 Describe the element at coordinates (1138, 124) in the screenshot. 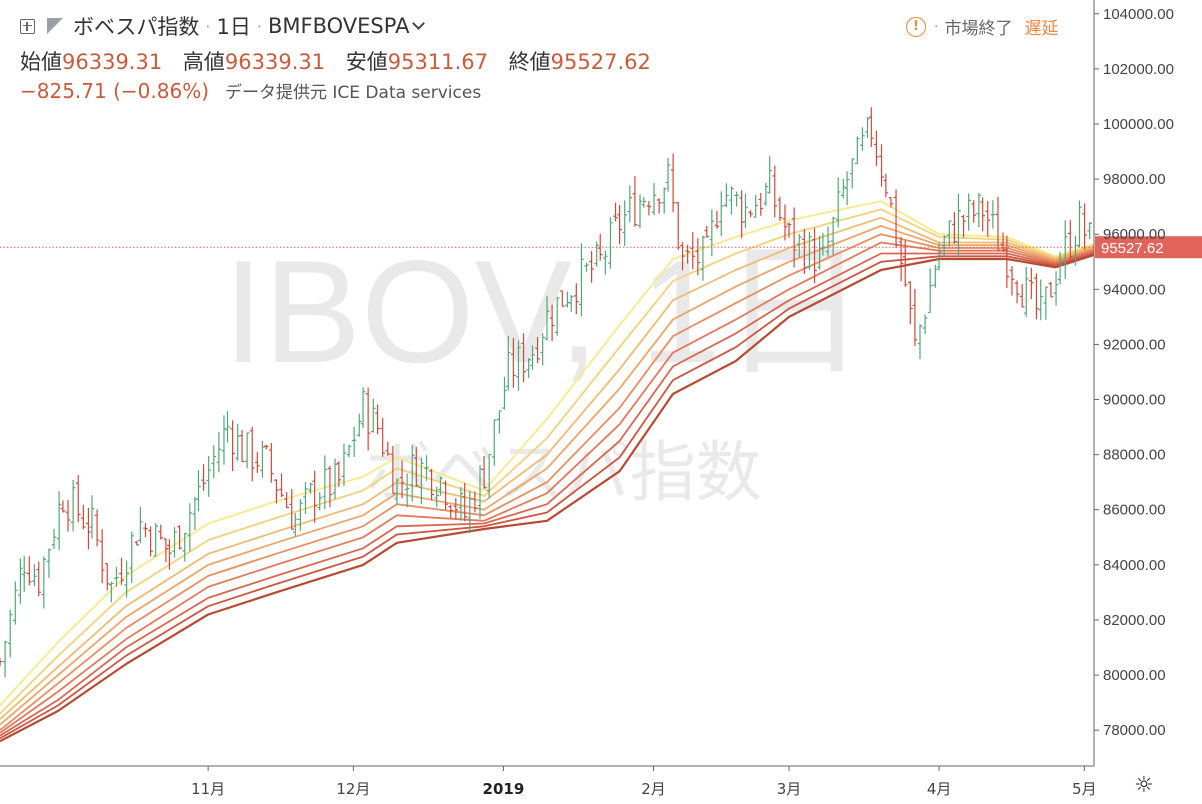

I see `price-tick-label: 100000.00` at that location.